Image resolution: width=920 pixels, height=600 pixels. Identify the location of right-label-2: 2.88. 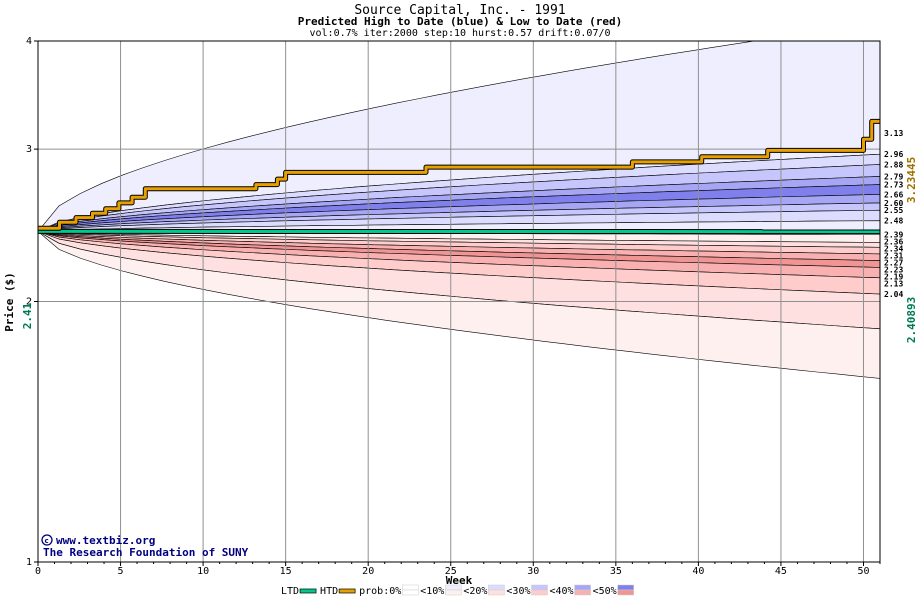
(893, 165).